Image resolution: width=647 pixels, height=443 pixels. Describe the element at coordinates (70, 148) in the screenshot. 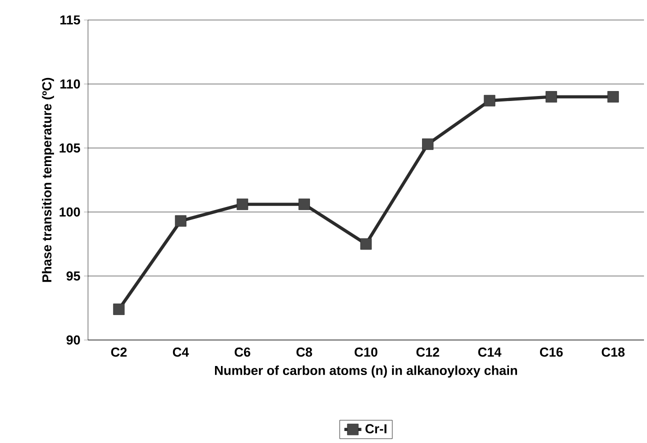

I see `y-tick-label: 105` at that location.